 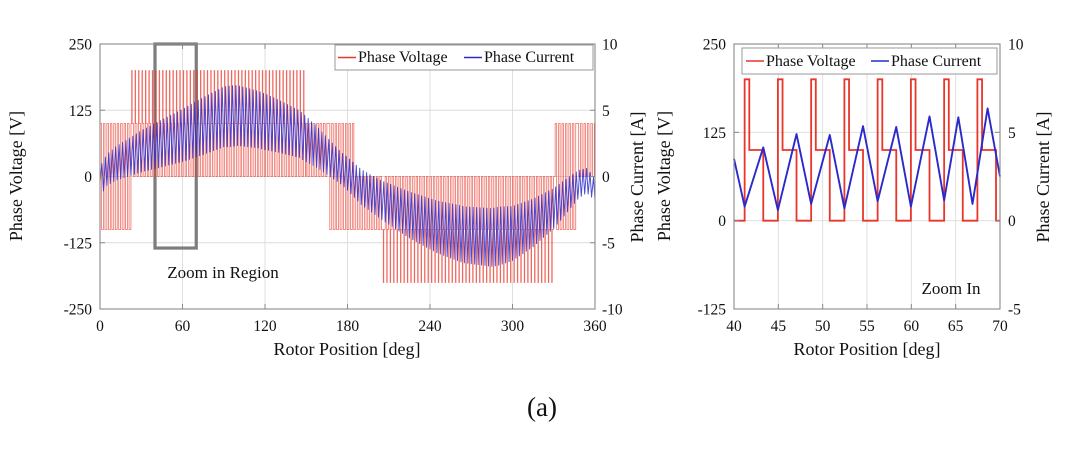 I want to click on phase-current-series, so click(x=867, y=159).